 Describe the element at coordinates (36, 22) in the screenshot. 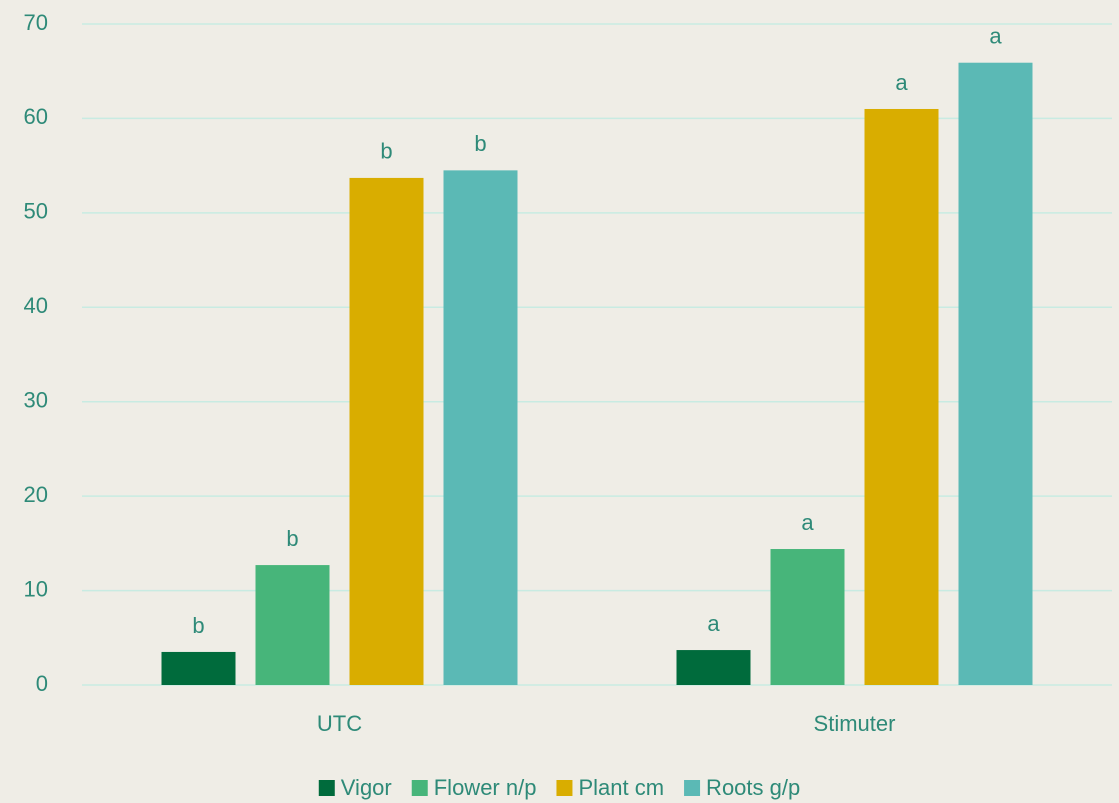

I see `y-tick-label: 70` at that location.